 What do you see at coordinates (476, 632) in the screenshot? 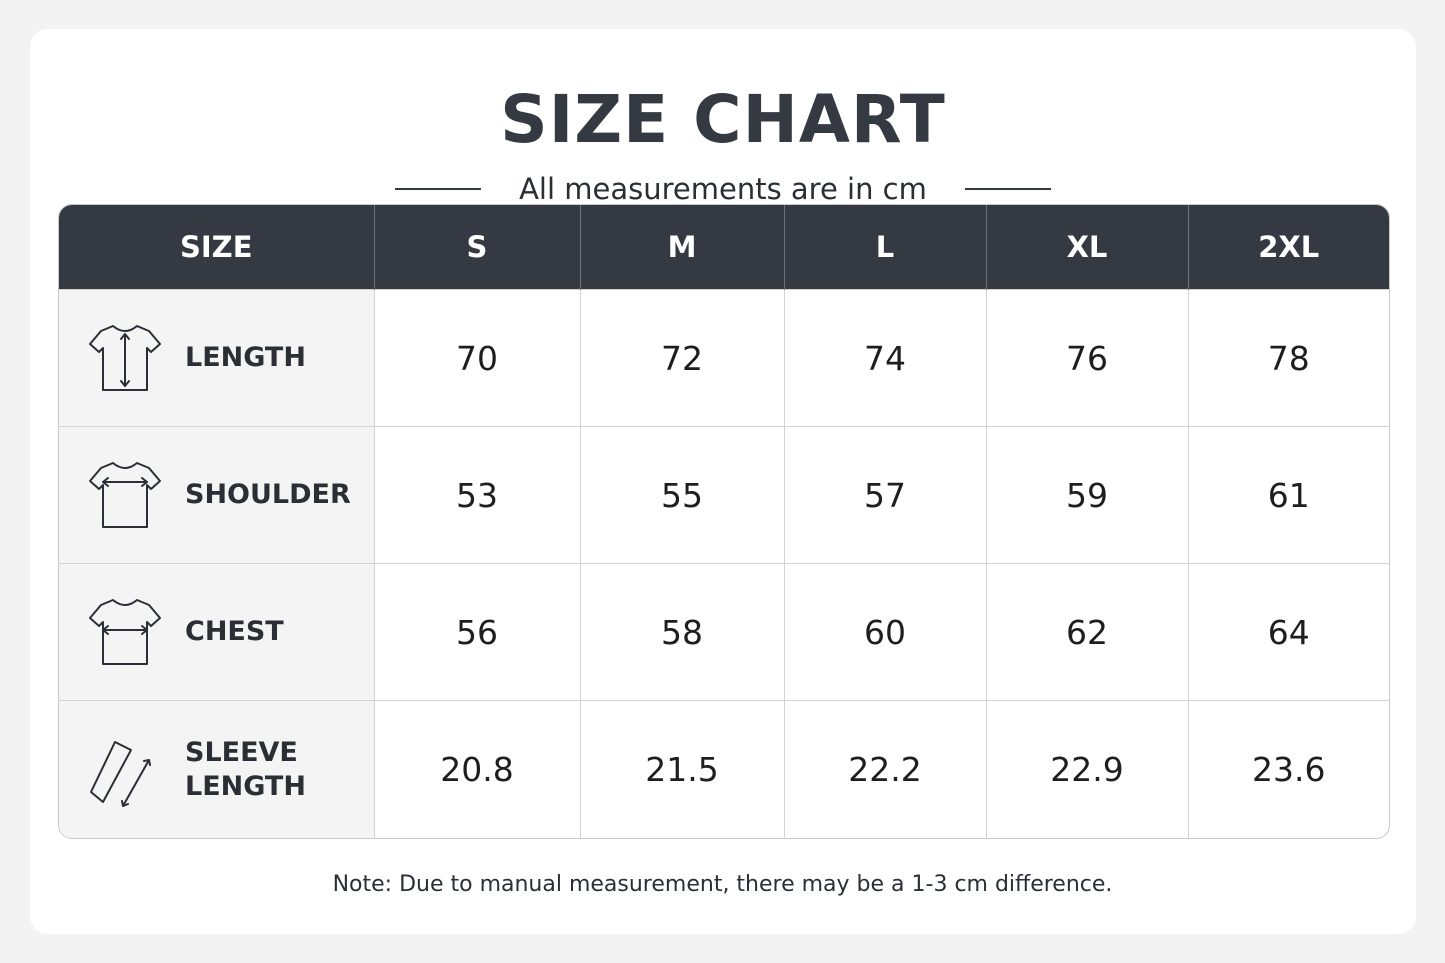
I see `cell-chest-s: 56` at bounding box center [476, 632].